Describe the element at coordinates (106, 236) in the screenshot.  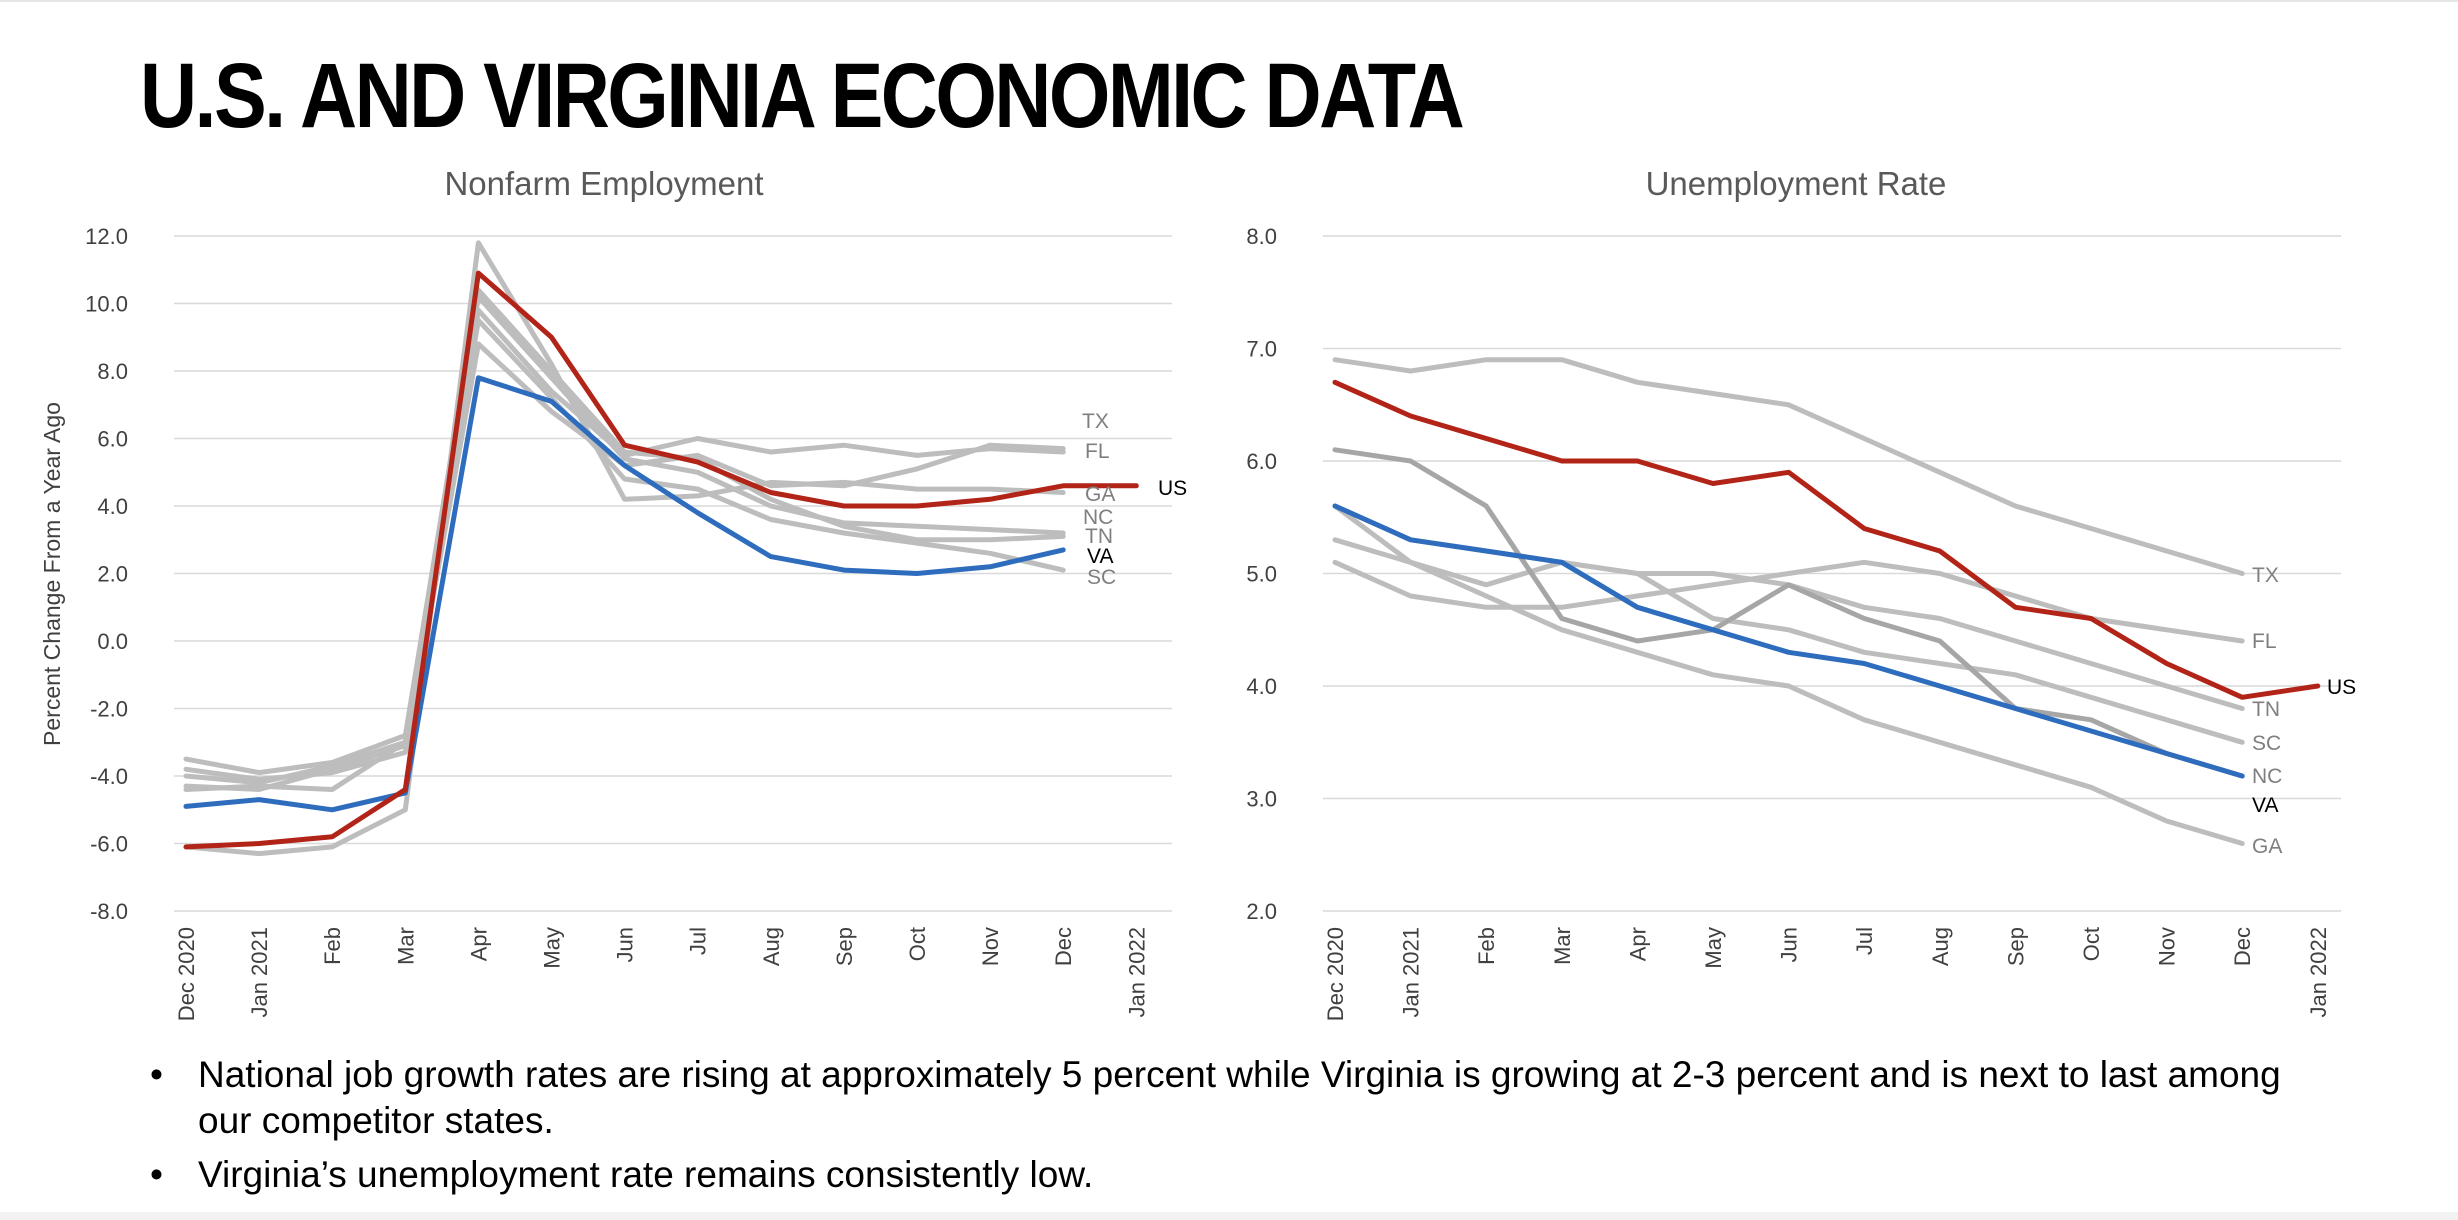
I see `y-tick-label: 12.0` at that location.